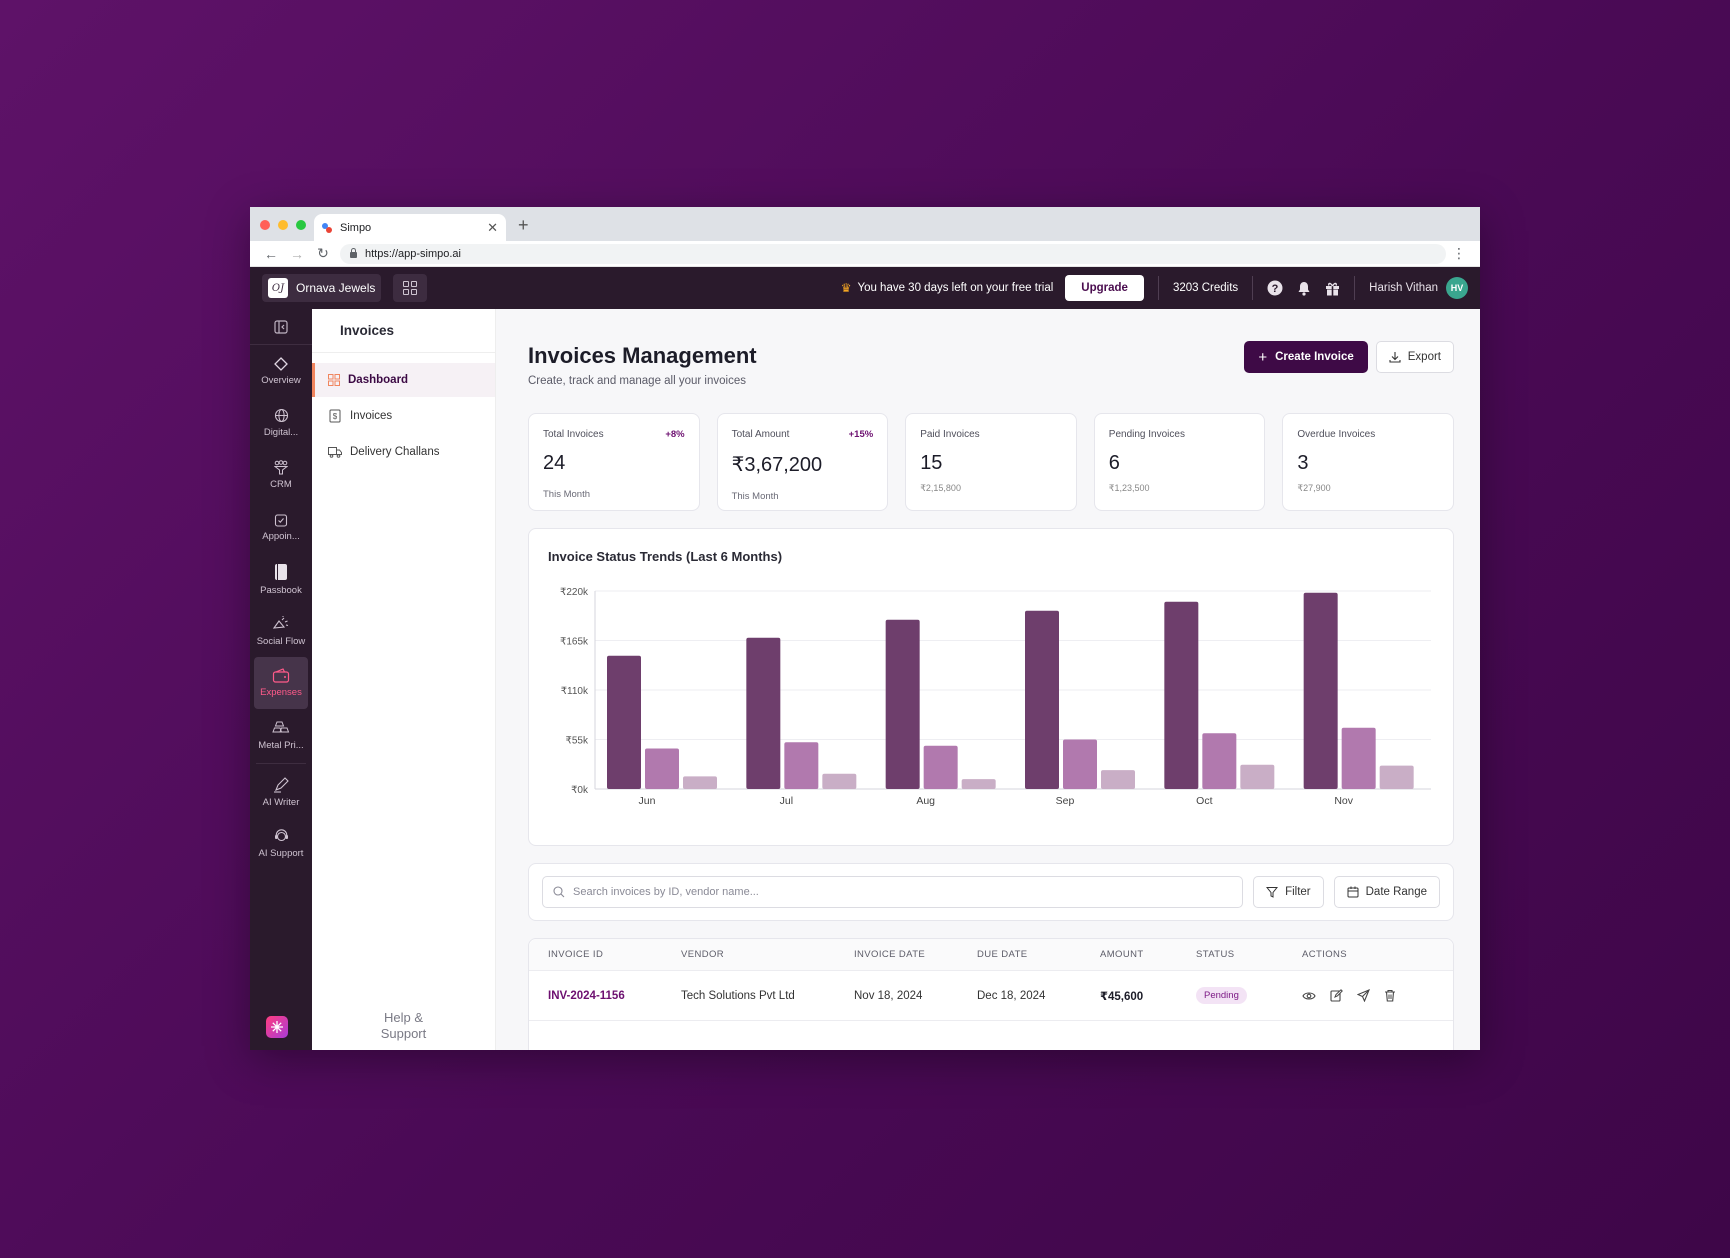 This screenshot has height=1258, width=1730. What do you see at coordinates (865, 224) in the screenshot?
I see `browser-tabbar: Simpo ✕ +` at bounding box center [865, 224].